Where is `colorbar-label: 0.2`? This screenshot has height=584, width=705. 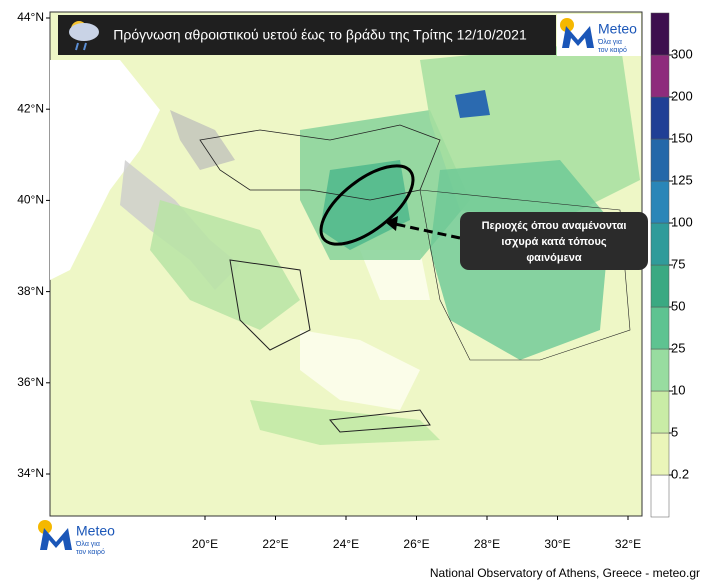
colorbar-label: 0.2 is located at coordinates (680, 473).